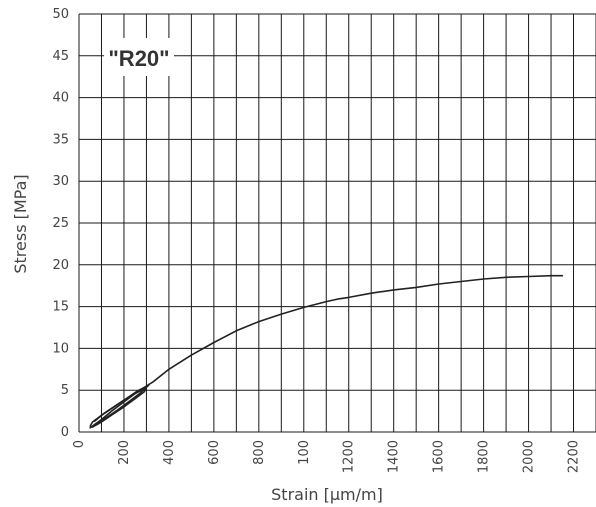 The image size is (596, 507). Describe the element at coordinates (60, 265) in the screenshot. I see `y-tick-label: 20` at that location.